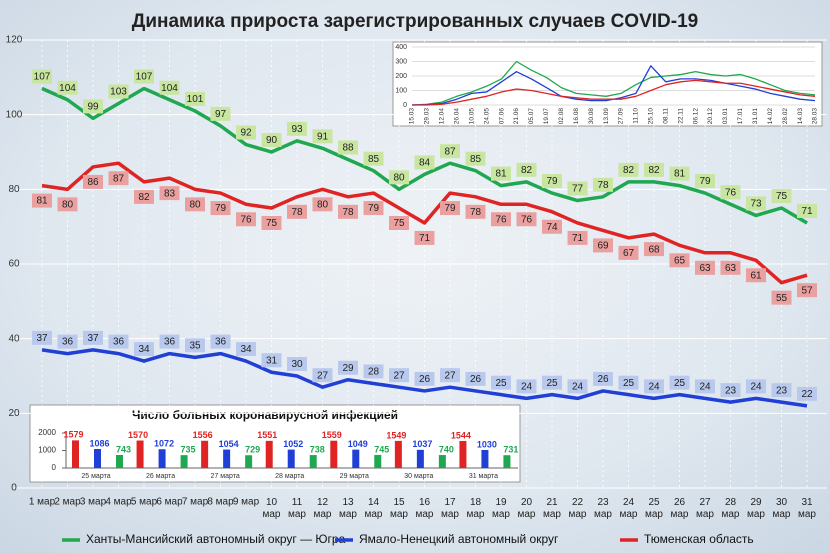 The height and width of the screenshot is (553, 830). I want to click on data-label: 22, so click(807, 394).